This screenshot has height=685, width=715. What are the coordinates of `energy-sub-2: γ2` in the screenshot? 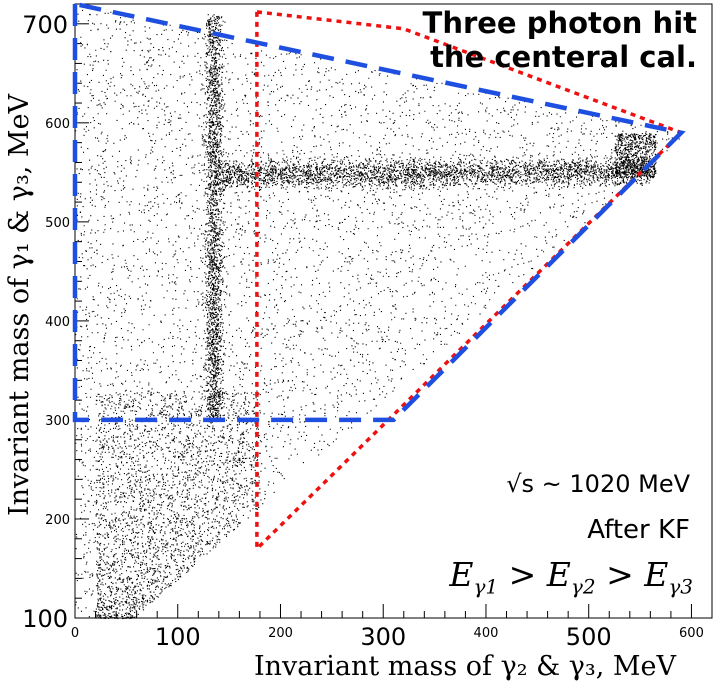 It's located at (583, 586).